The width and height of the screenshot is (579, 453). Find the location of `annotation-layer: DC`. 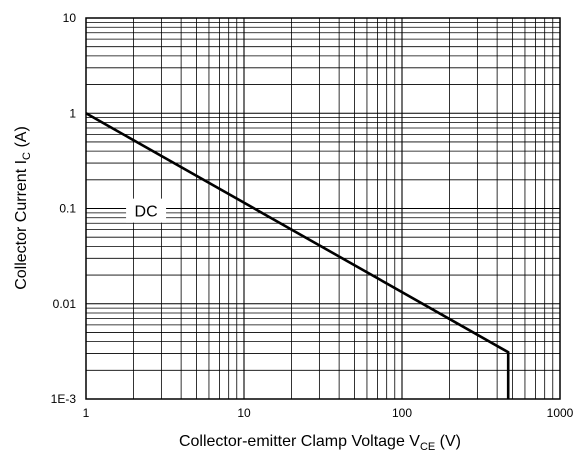

annotation-layer: DC is located at coordinates (146, 210).